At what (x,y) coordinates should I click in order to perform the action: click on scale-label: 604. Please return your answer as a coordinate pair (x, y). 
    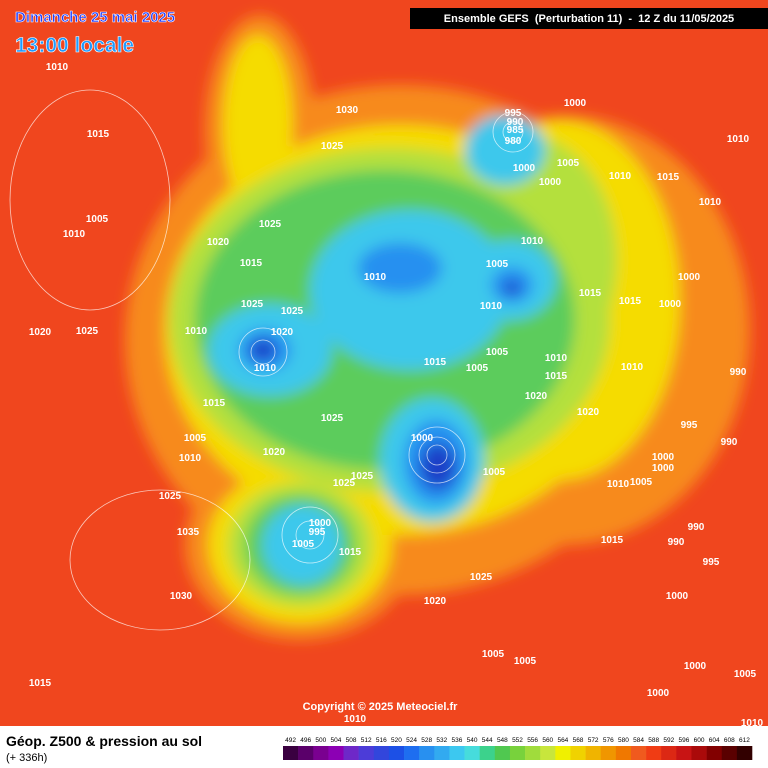
    Looking at the image, I should click on (714, 740).